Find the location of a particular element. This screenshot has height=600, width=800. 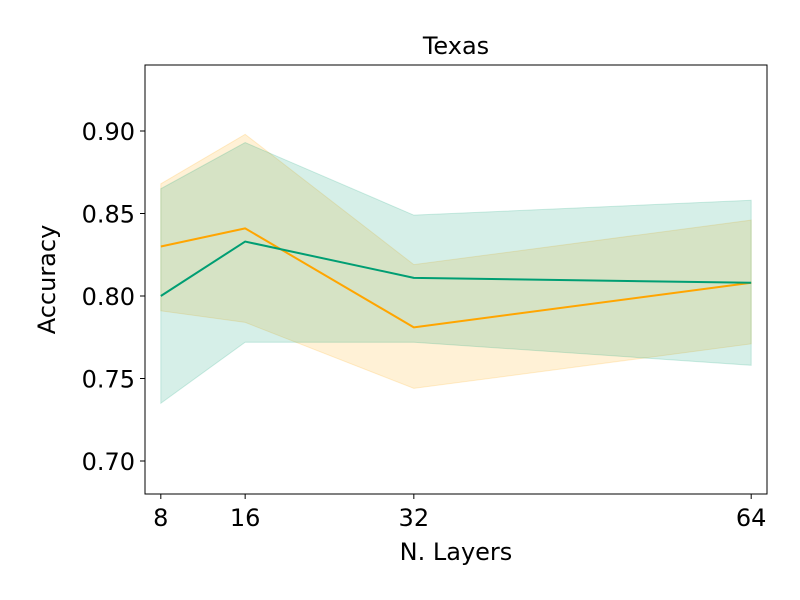

y-tick-label: 0.75 is located at coordinates (108, 380).